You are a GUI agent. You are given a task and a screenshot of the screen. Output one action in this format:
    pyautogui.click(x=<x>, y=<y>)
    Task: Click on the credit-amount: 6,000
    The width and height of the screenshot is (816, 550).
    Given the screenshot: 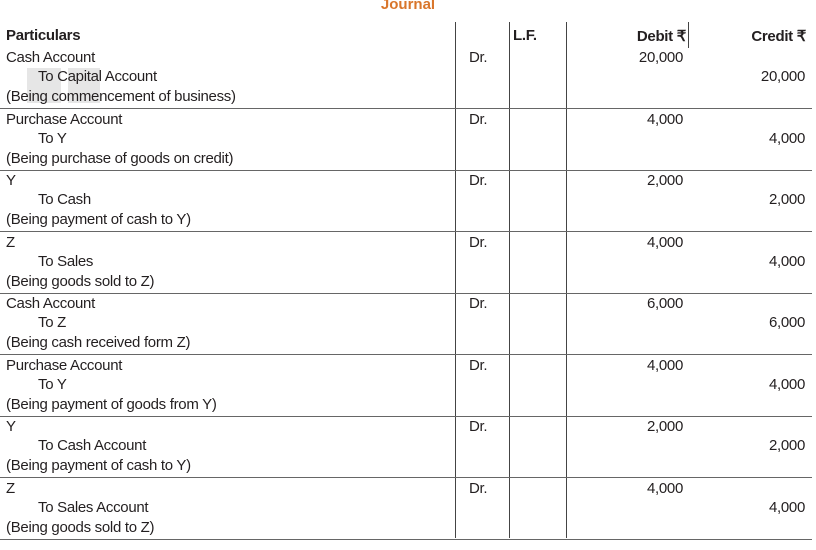 What is the action you would take?
    pyautogui.click(x=786, y=322)
    